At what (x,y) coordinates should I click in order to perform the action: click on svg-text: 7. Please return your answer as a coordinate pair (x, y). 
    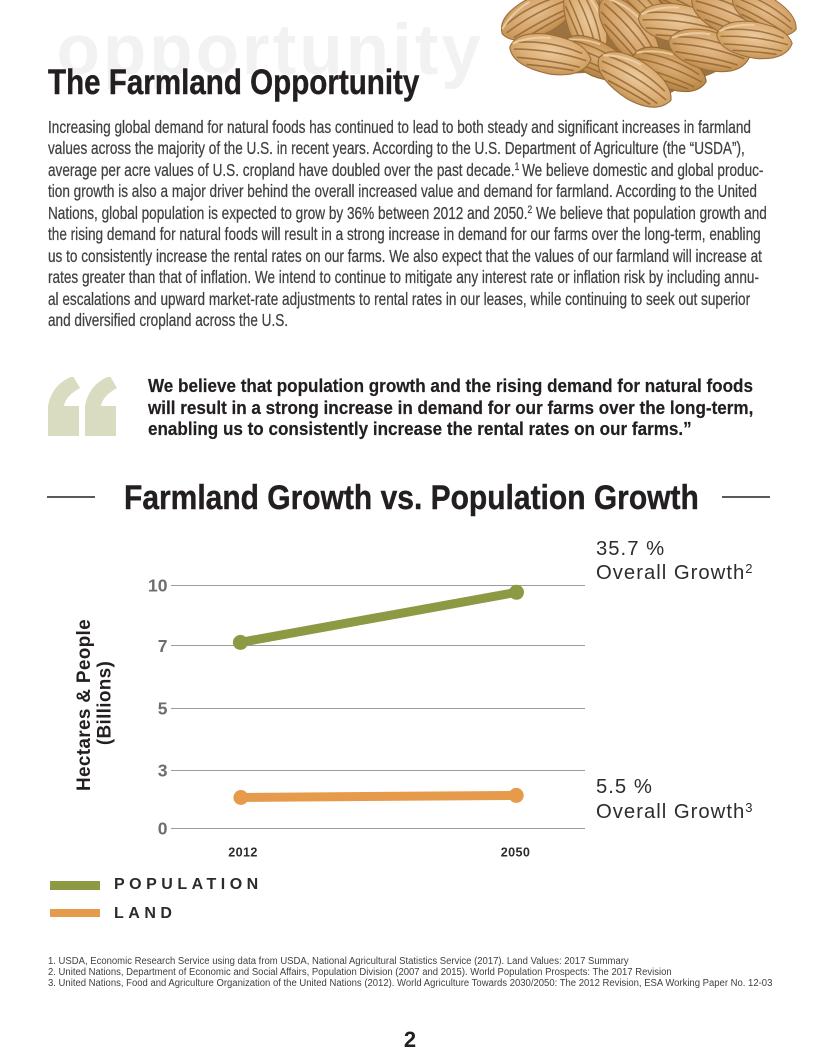
    Looking at the image, I should click on (163, 646).